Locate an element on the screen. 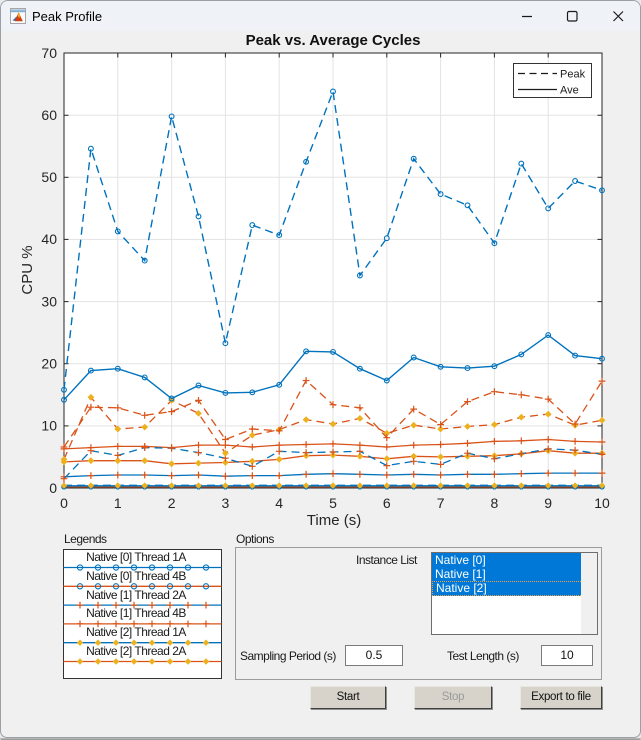  svg-text: 60 is located at coordinates (49, 115).